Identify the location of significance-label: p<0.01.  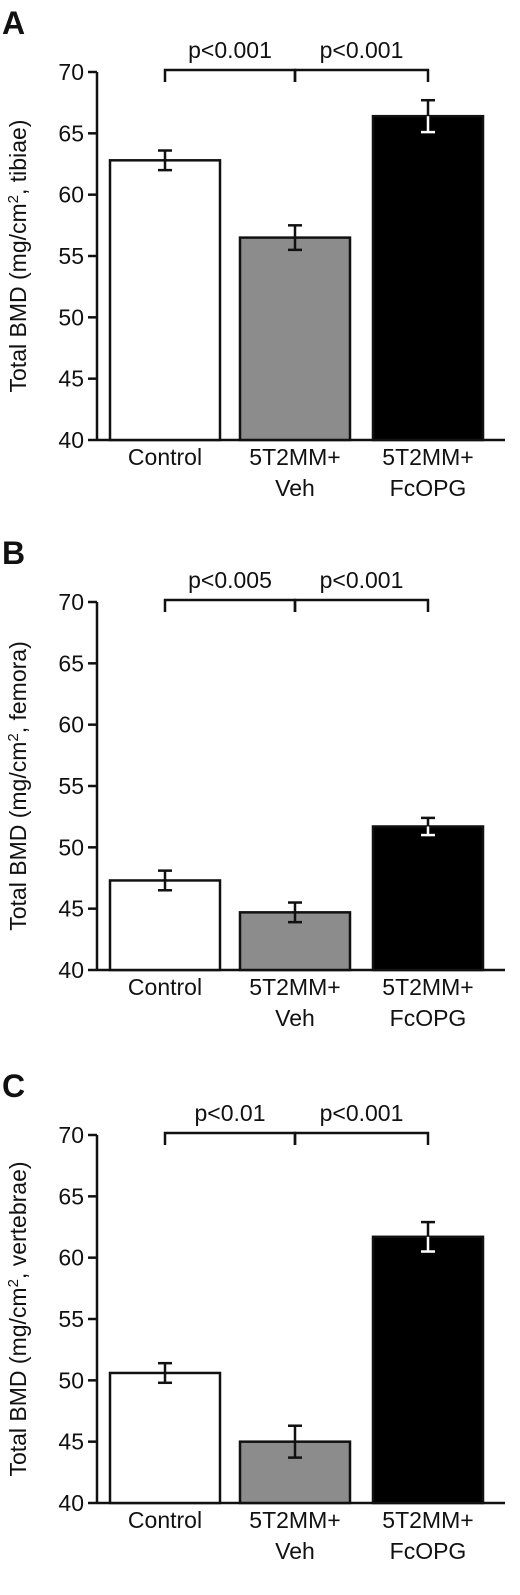
(230, 1113).